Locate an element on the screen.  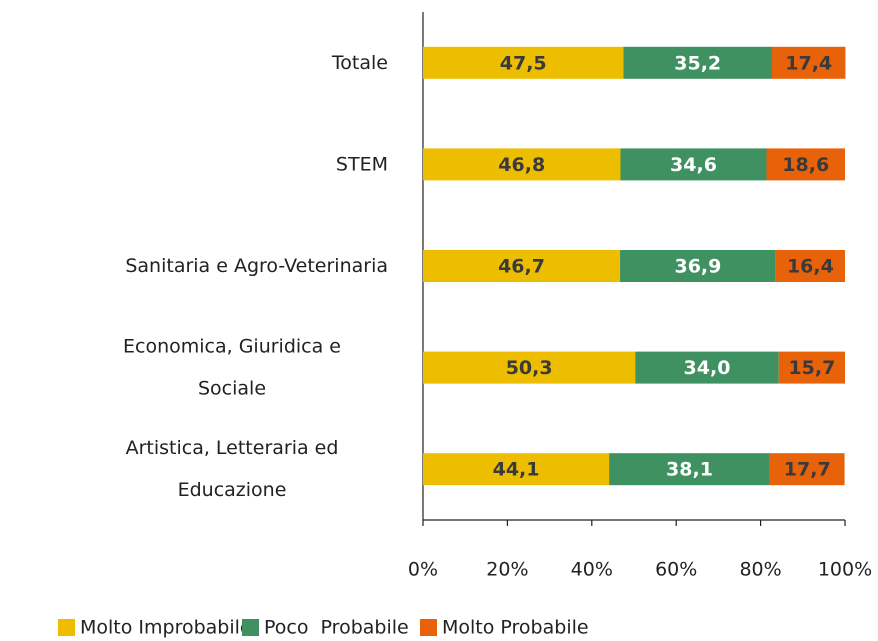
x-tick-label: 80% is located at coordinates (760, 570).